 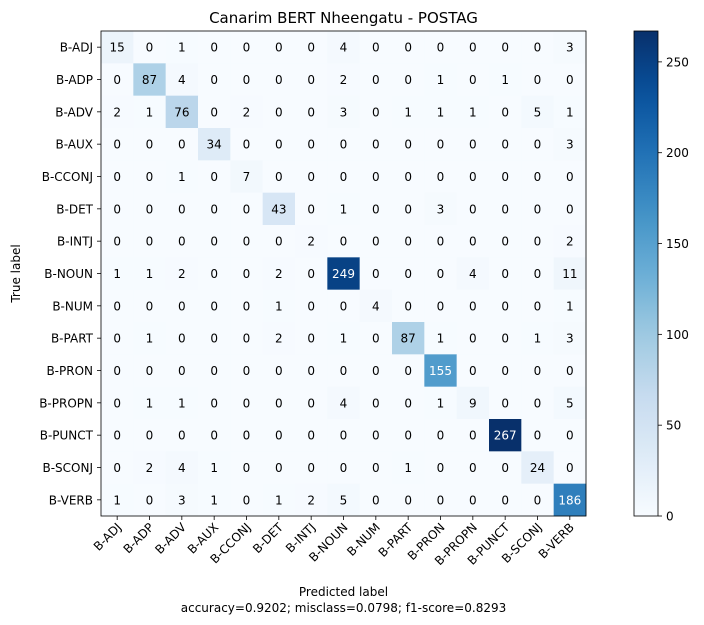 What do you see at coordinates (72, 339) in the screenshot?
I see `y-tick-label: B-PART` at bounding box center [72, 339].